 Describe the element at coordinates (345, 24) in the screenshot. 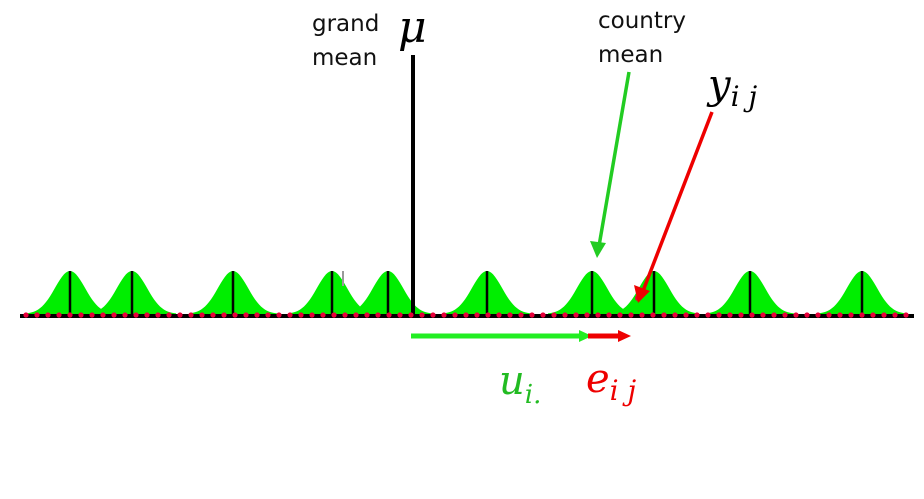

I see `grand-mean-label-line1: grand` at that location.